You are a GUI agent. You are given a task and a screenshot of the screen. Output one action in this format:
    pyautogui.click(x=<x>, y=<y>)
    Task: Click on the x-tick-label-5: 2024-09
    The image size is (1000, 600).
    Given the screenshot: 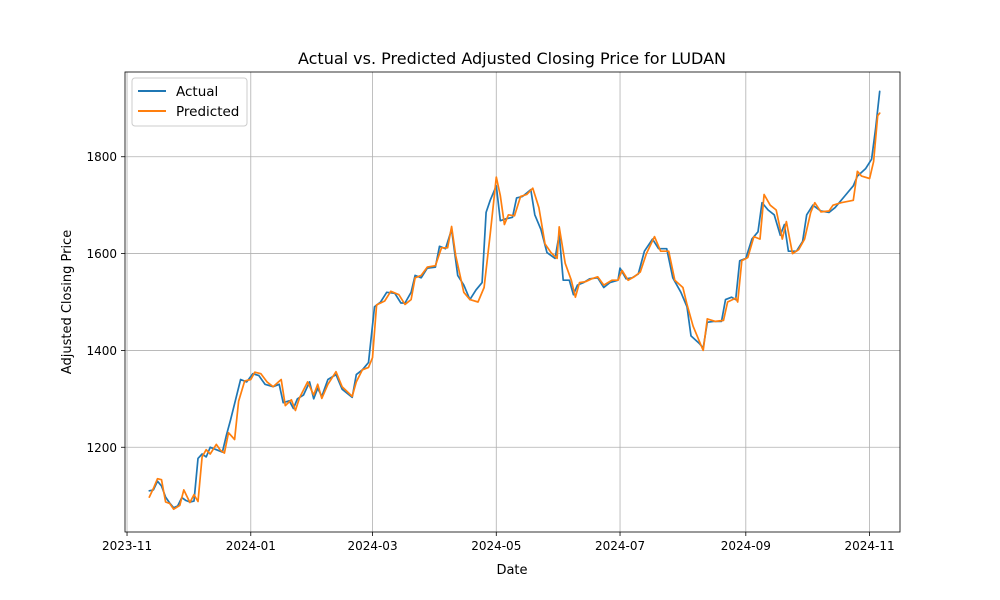 What is the action you would take?
    pyautogui.click(x=746, y=546)
    